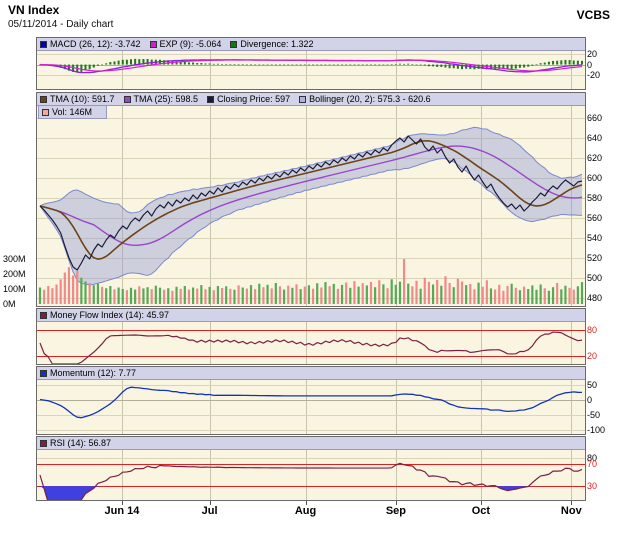 This screenshot has height=535, width=620. Describe the element at coordinates (305, 511) in the screenshot. I see `x-axis-label: Aug` at that location.